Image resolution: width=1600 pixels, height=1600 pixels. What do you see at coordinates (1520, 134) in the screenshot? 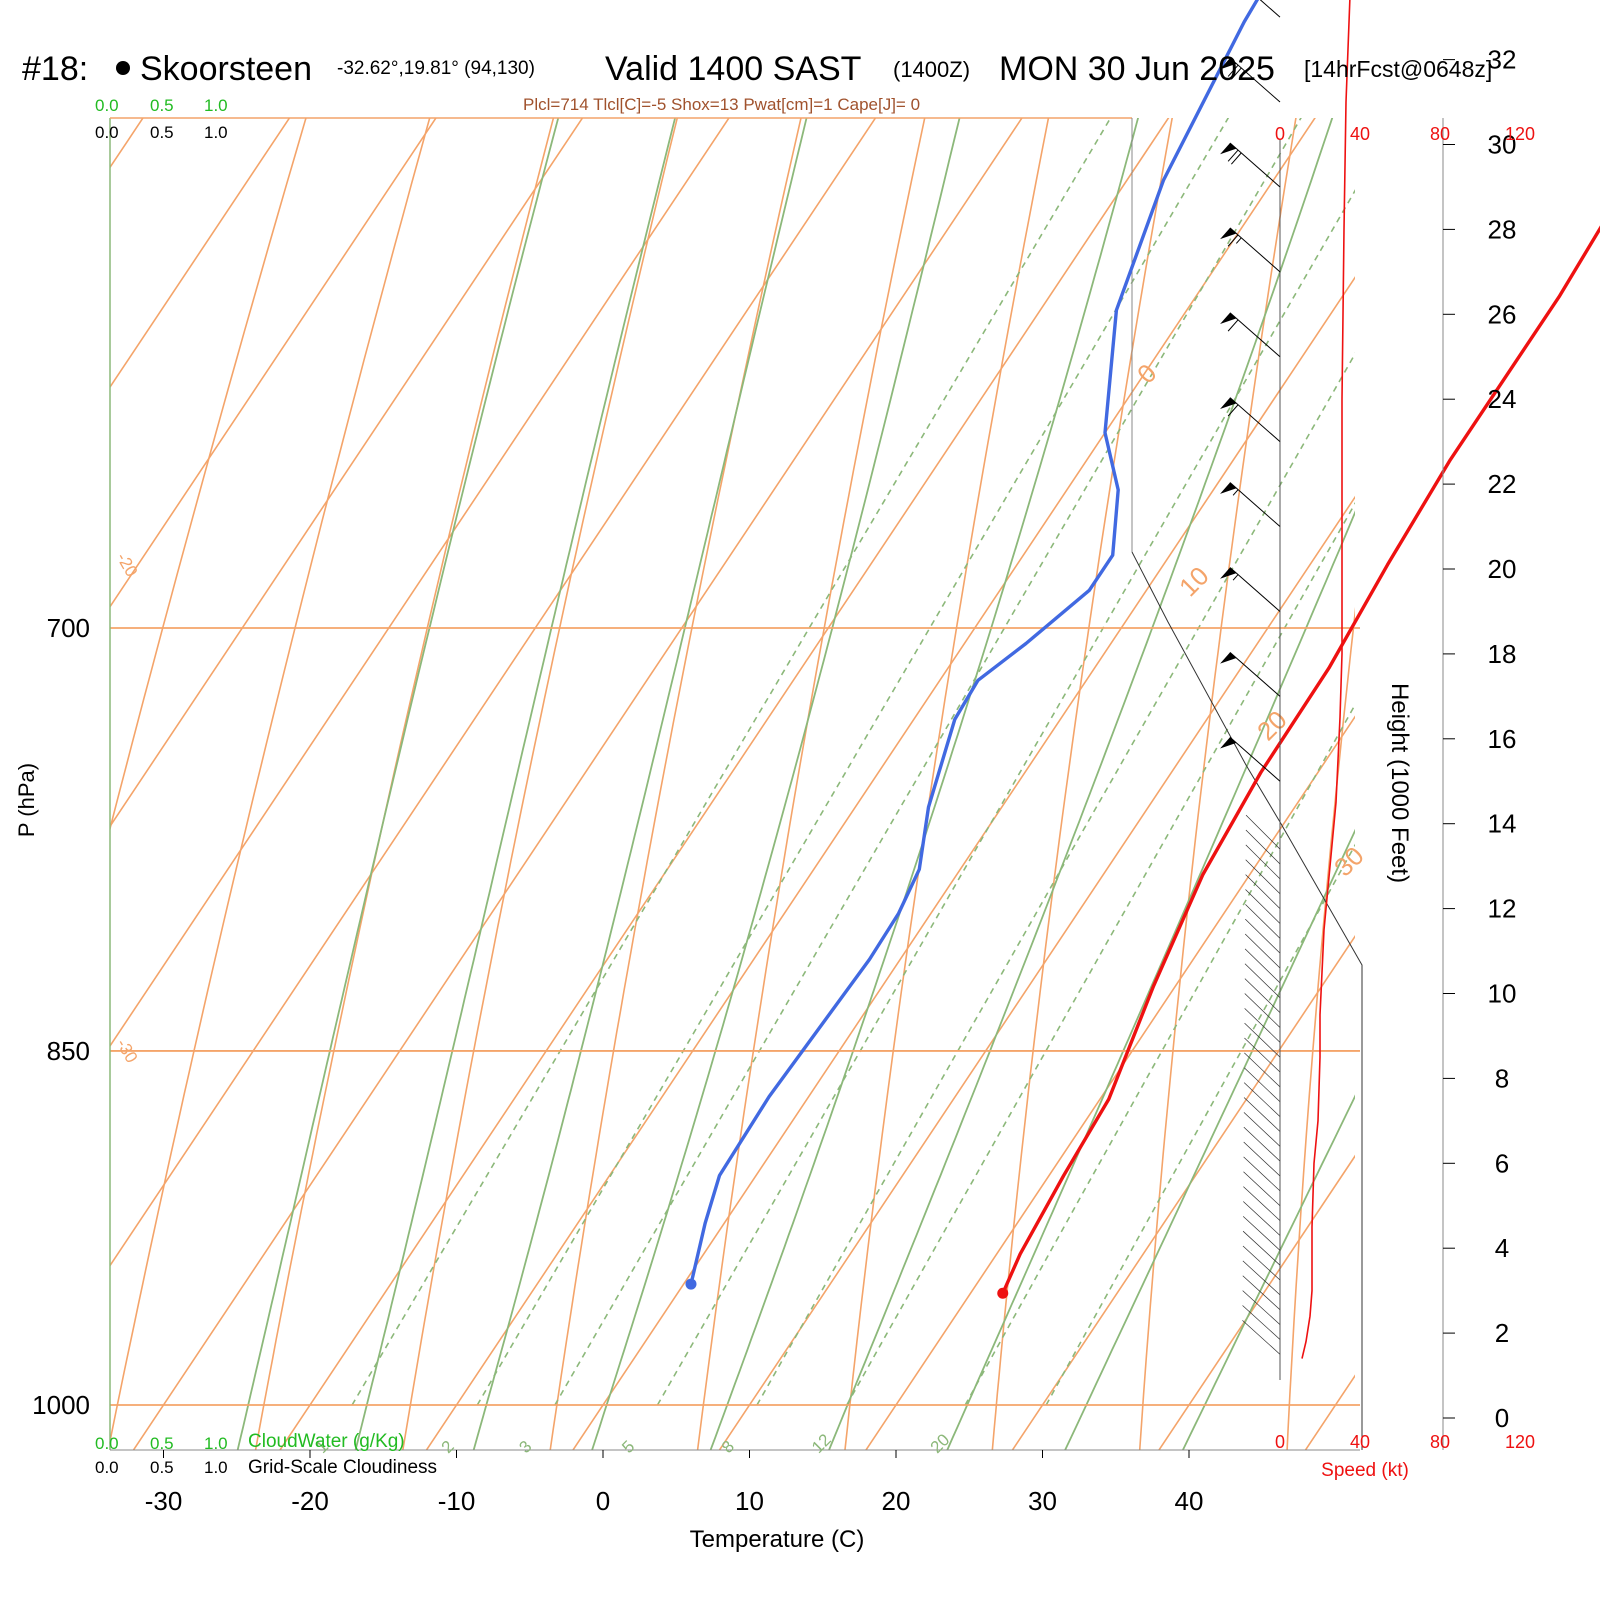
I see `speed-tick-label-top: 120` at bounding box center [1520, 134].